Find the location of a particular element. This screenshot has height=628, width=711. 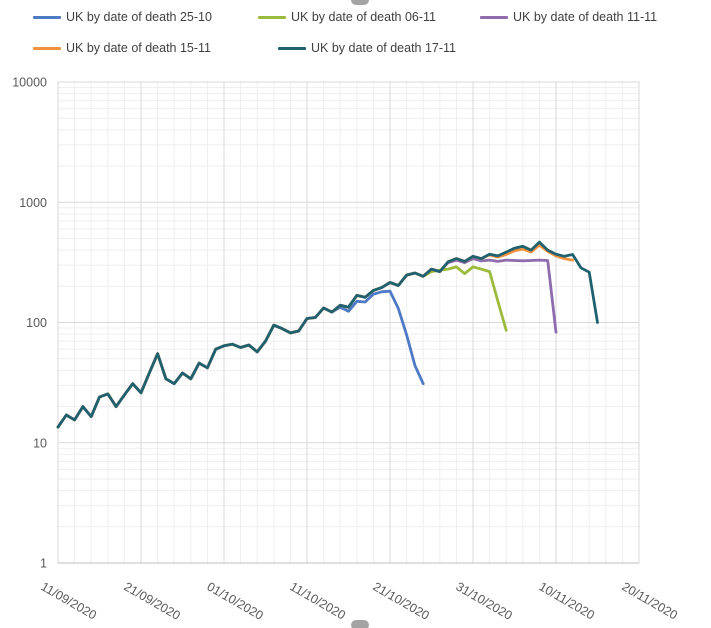

legend-item-11-11: UK by date of death 11-11 is located at coordinates (568, 17).